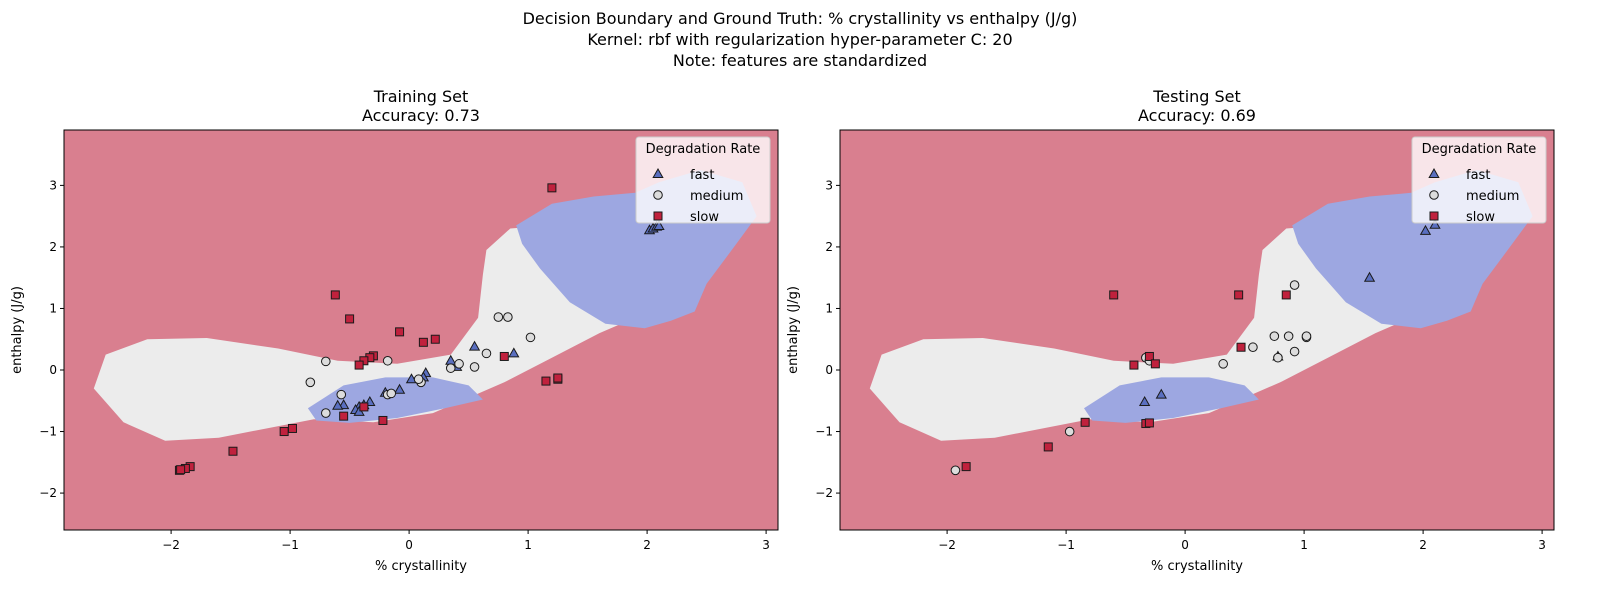  I want to click on legend: Degradation Rate fast medium slow, so click(1479, 180).